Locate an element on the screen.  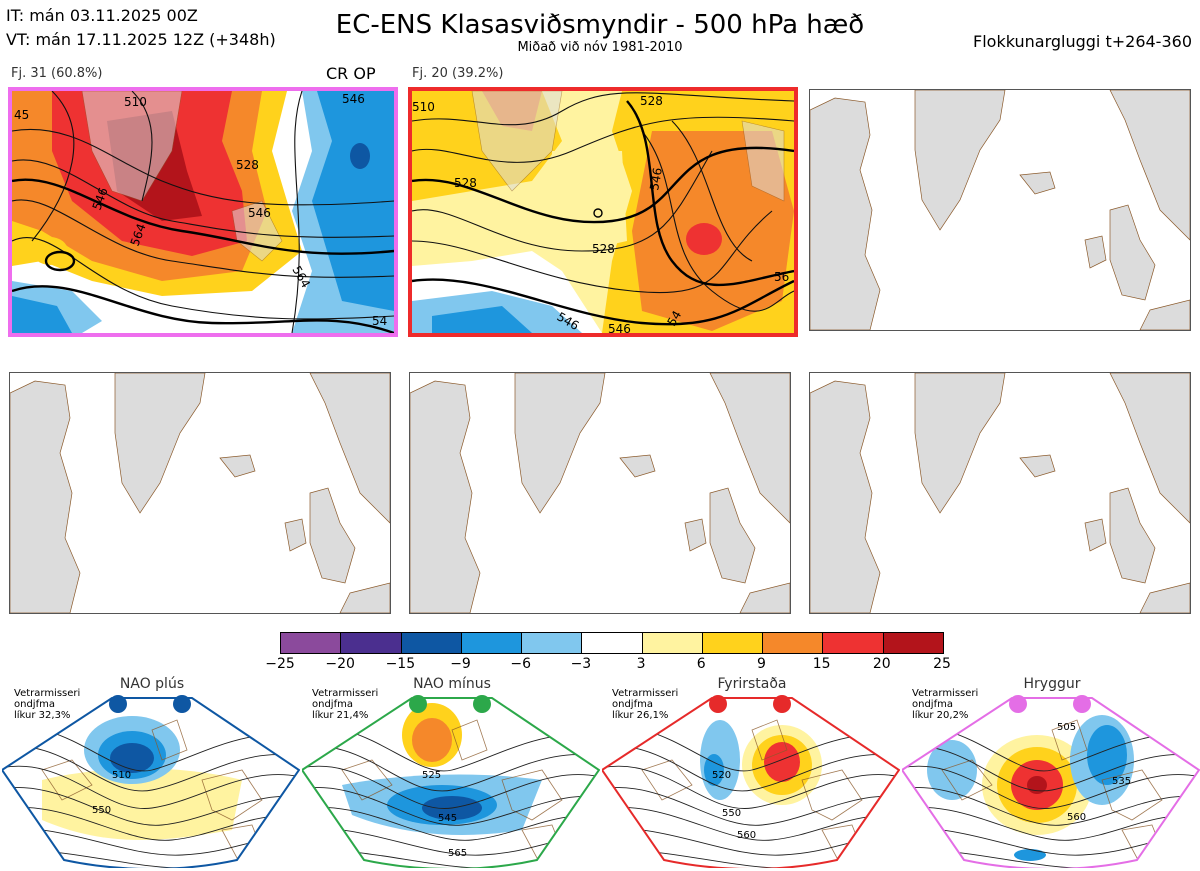
init-time: IT: mán 03.11.2025 00Z is located at coordinates (102, 15).